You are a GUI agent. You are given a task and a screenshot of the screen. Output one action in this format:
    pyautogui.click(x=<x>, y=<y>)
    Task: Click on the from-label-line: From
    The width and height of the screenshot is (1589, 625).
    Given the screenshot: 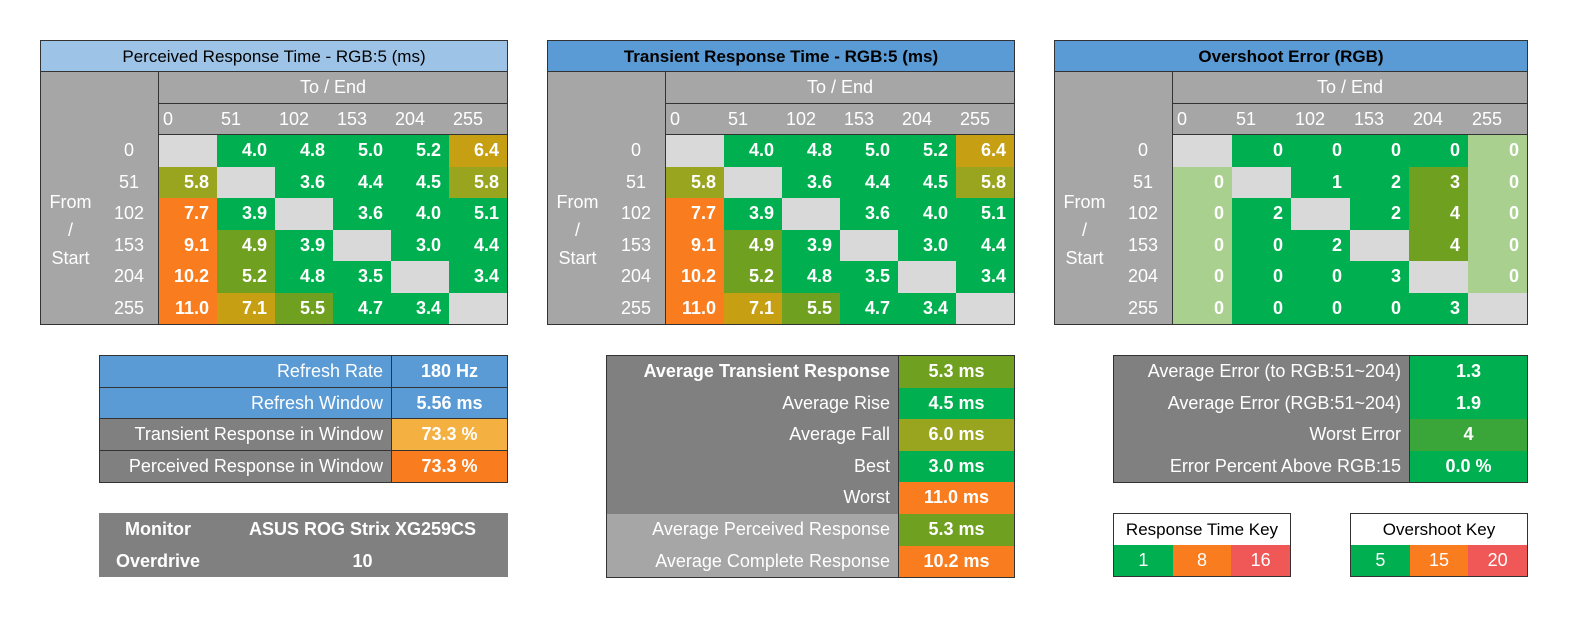 What is the action you would take?
    pyautogui.click(x=577, y=201)
    